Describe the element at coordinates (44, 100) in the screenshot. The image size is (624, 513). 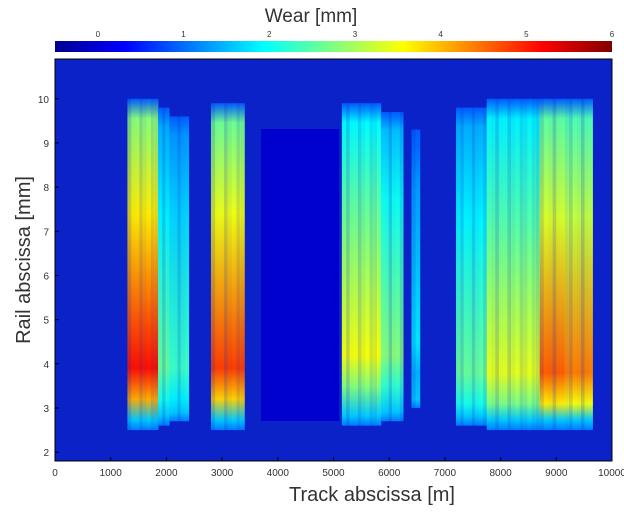
I see `y-tick-label: 10` at that location.